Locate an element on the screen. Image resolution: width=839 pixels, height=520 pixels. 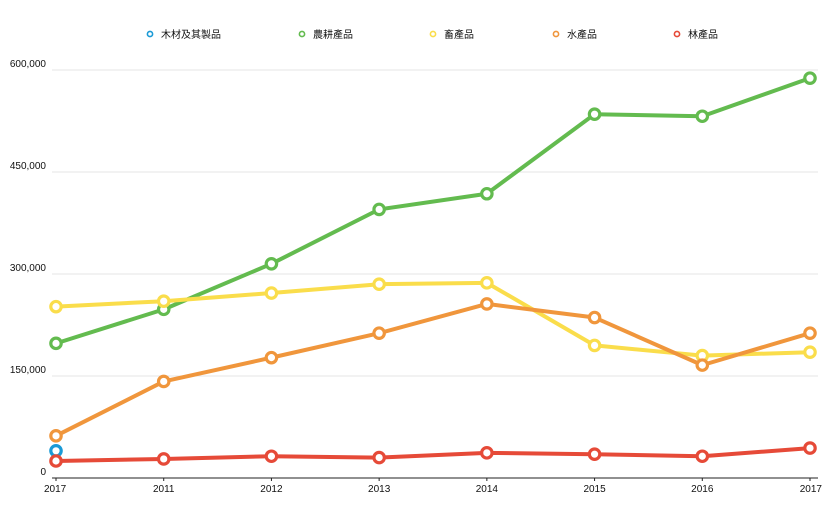
legend-label: 水產品 is located at coordinates (582, 34).